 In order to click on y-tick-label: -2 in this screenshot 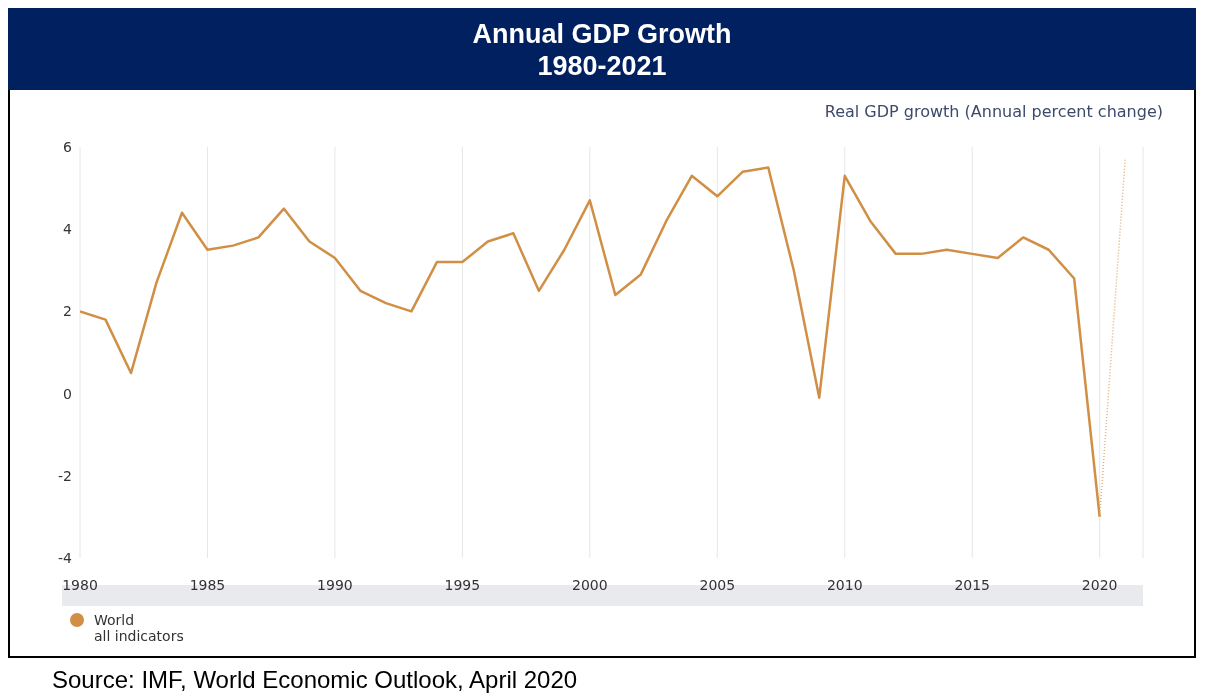, I will do `click(65, 475)`.